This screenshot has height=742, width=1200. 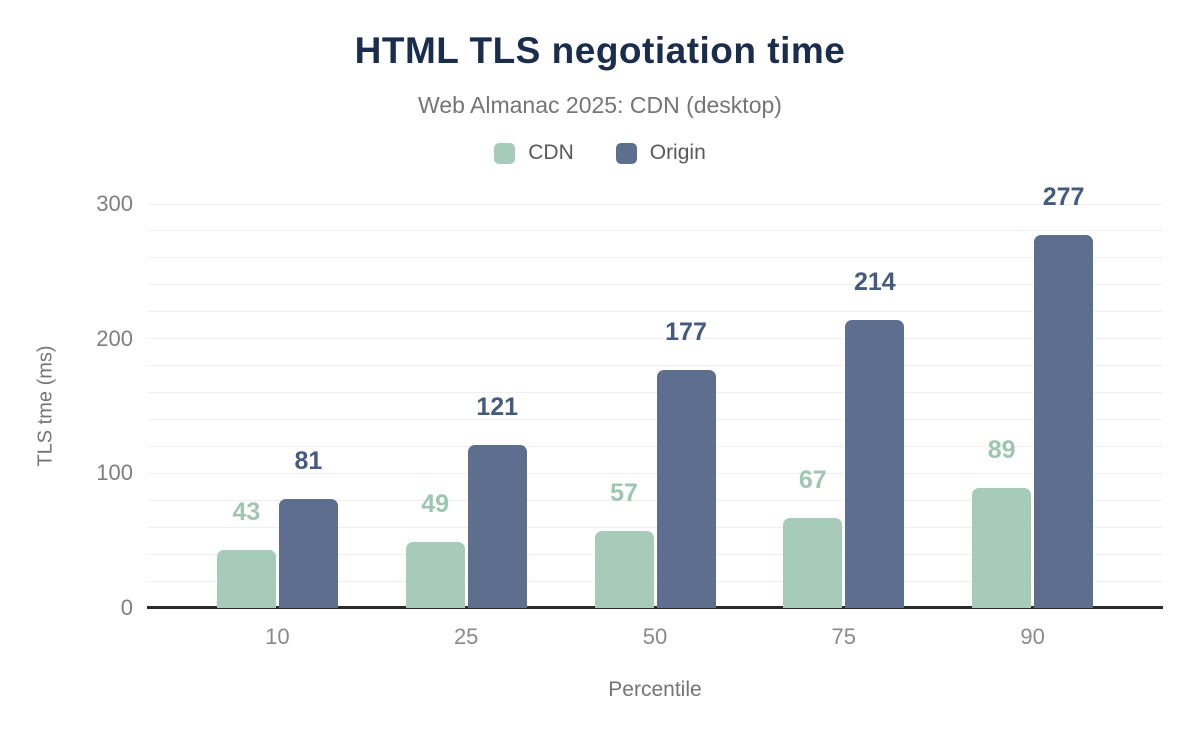 What do you see at coordinates (308, 460) in the screenshot?
I see `value-label-origin-p10: 81` at bounding box center [308, 460].